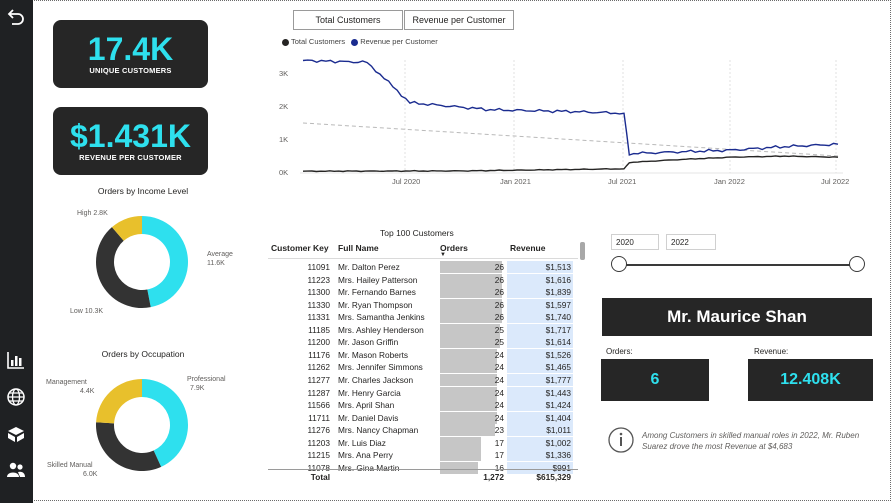  I want to click on income-slice-average, so click(165, 262).